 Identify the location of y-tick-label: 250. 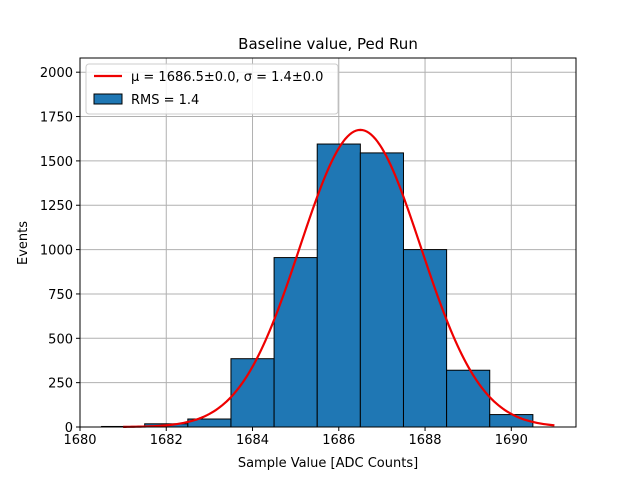
(60, 384).